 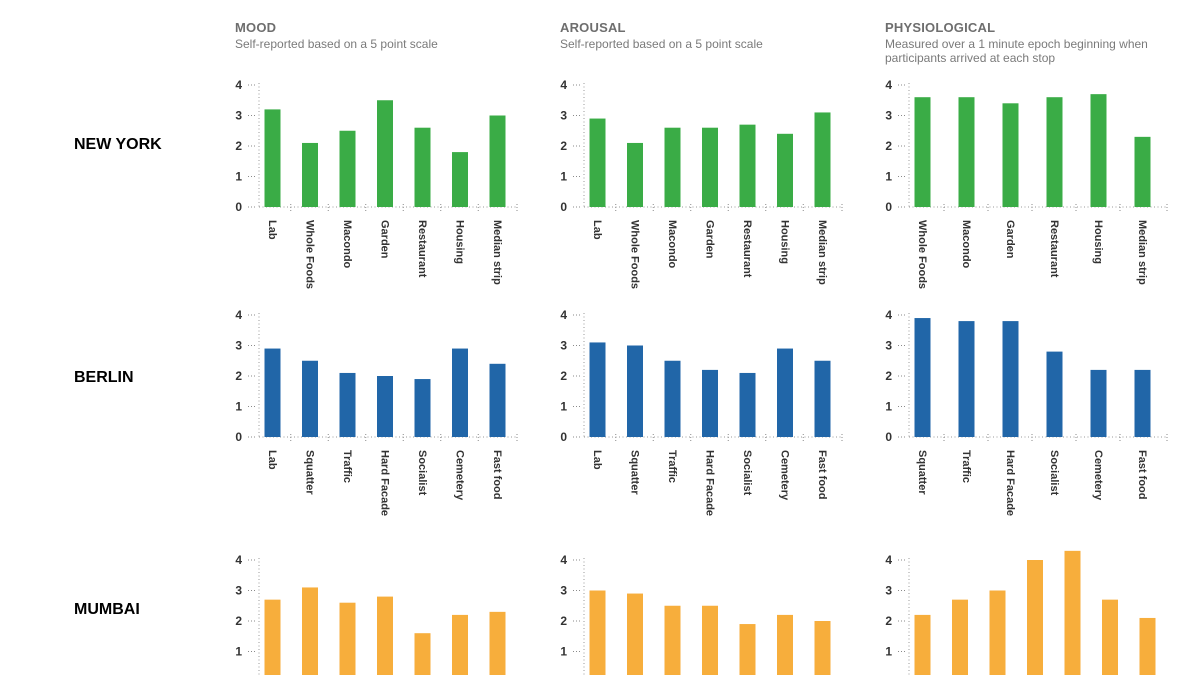 I want to click on column-title: AROUSAL, so click(x=593, y=27).